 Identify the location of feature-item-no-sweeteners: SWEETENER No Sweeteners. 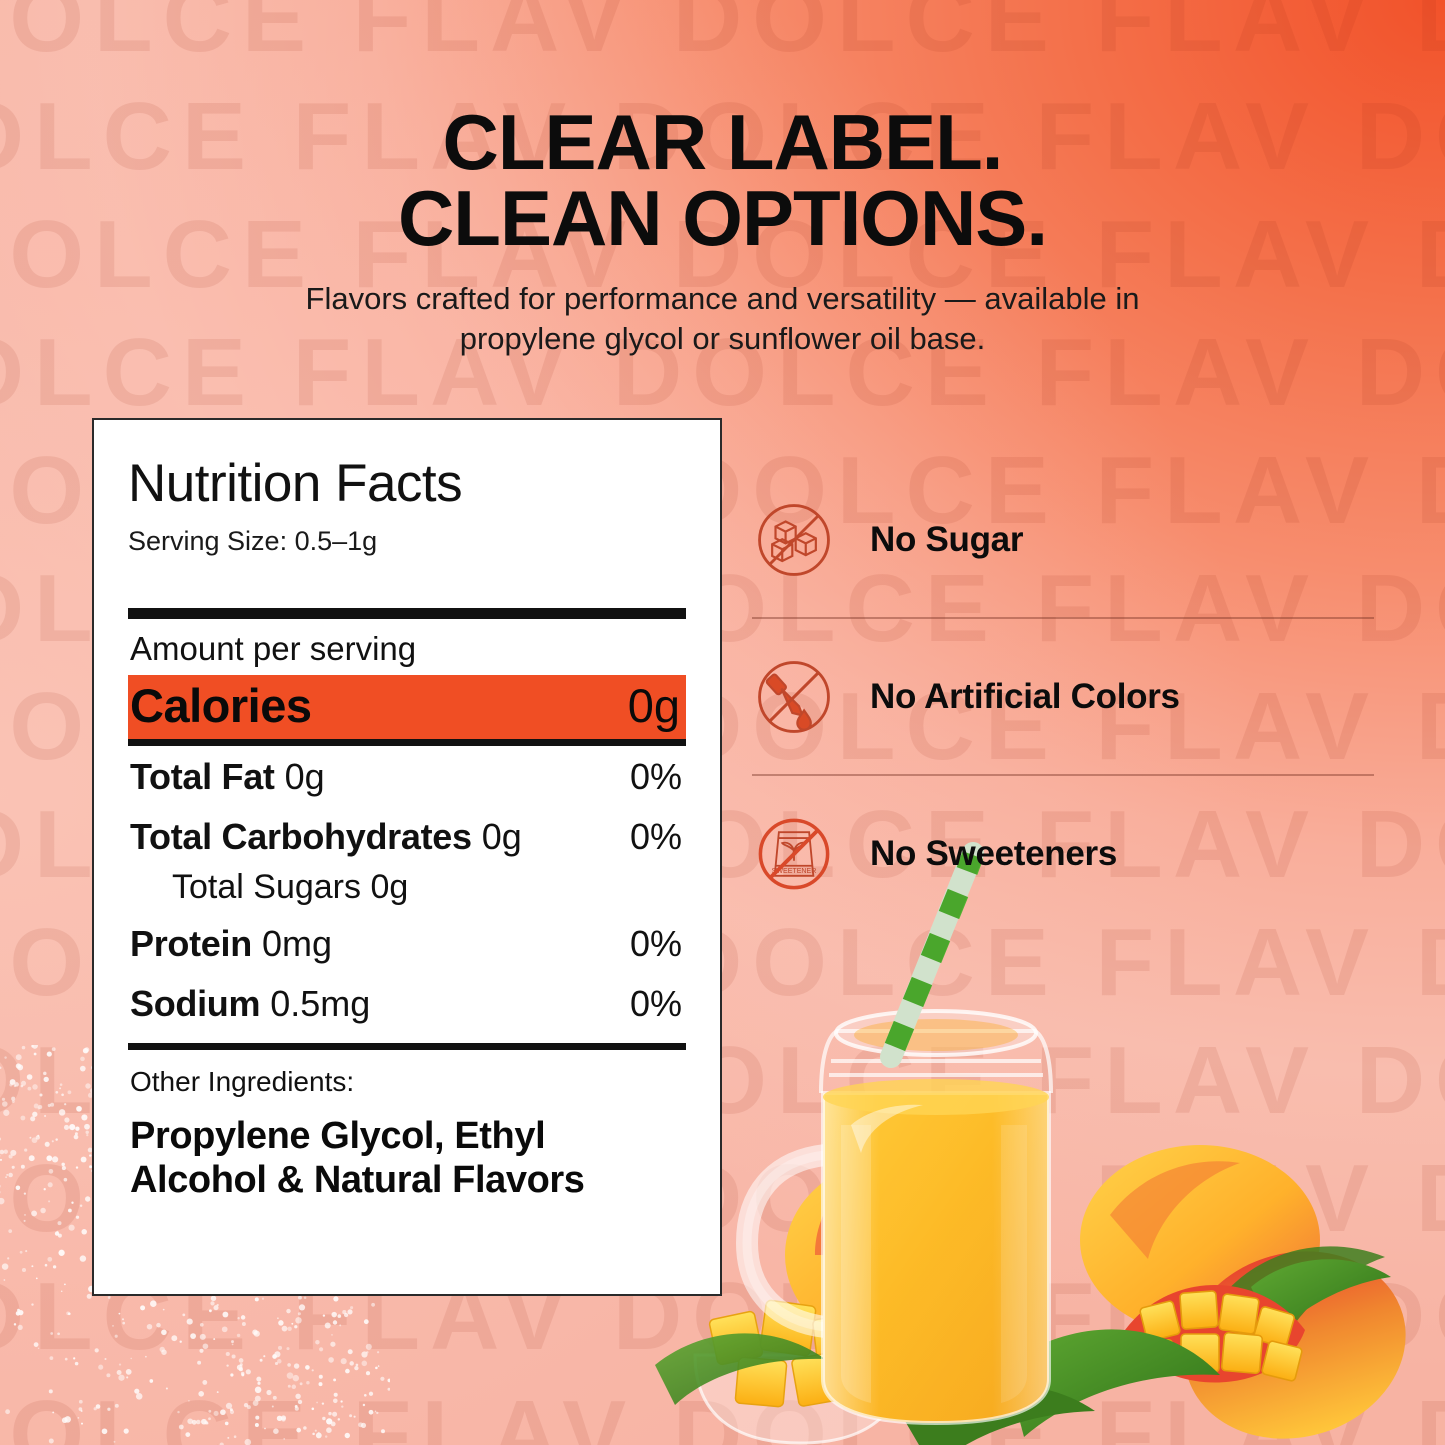
(1063, 853).